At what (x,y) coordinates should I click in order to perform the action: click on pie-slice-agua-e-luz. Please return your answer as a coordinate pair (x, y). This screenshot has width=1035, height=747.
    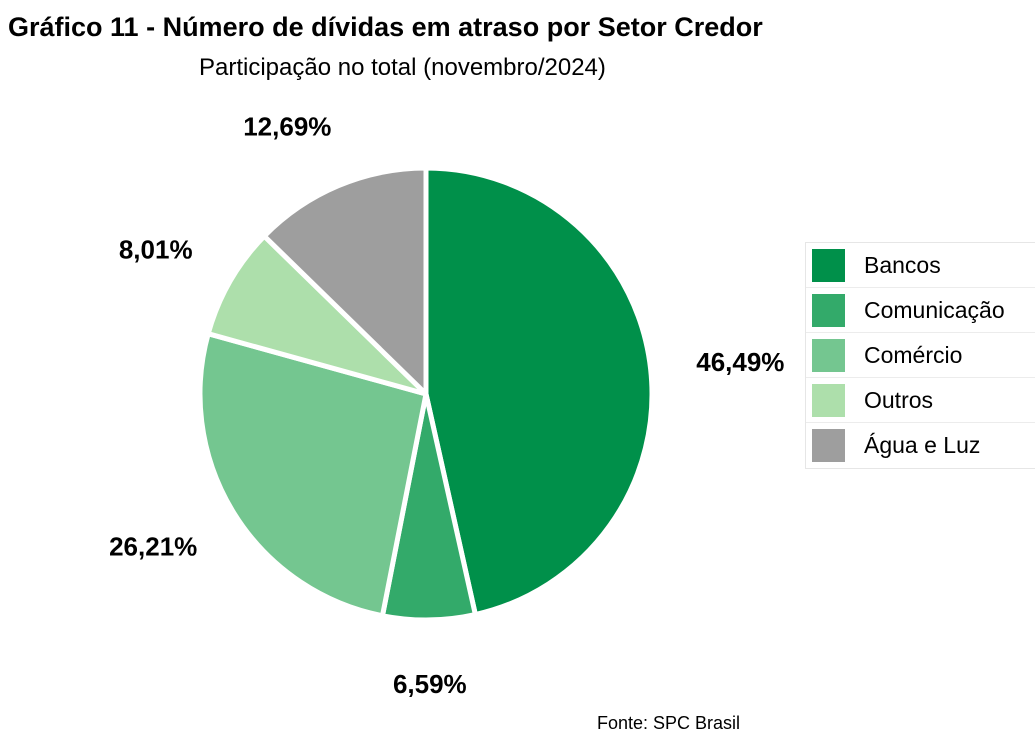
    Looking at the image, I should click on (345, 281).